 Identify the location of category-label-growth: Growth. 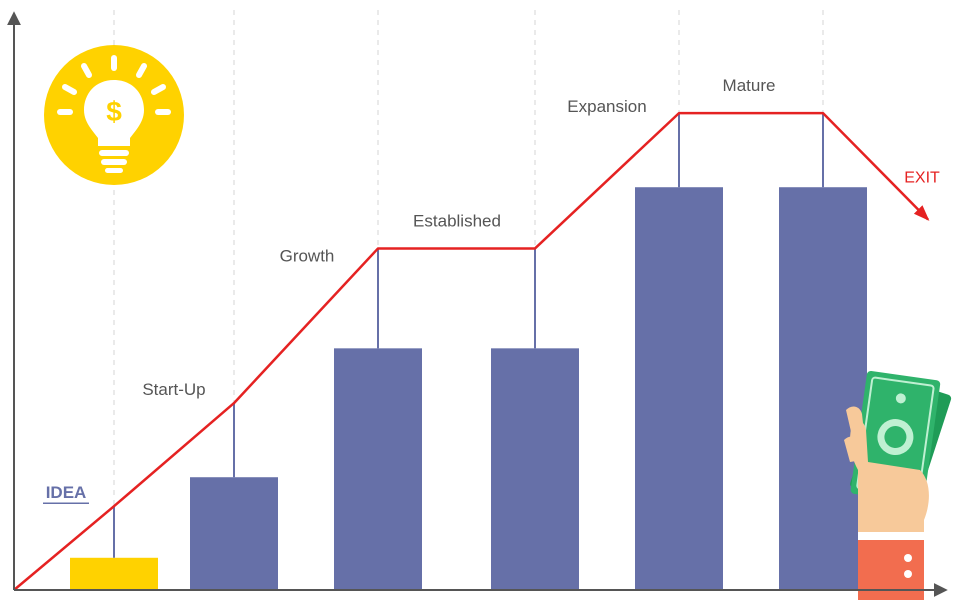
(307, 255).